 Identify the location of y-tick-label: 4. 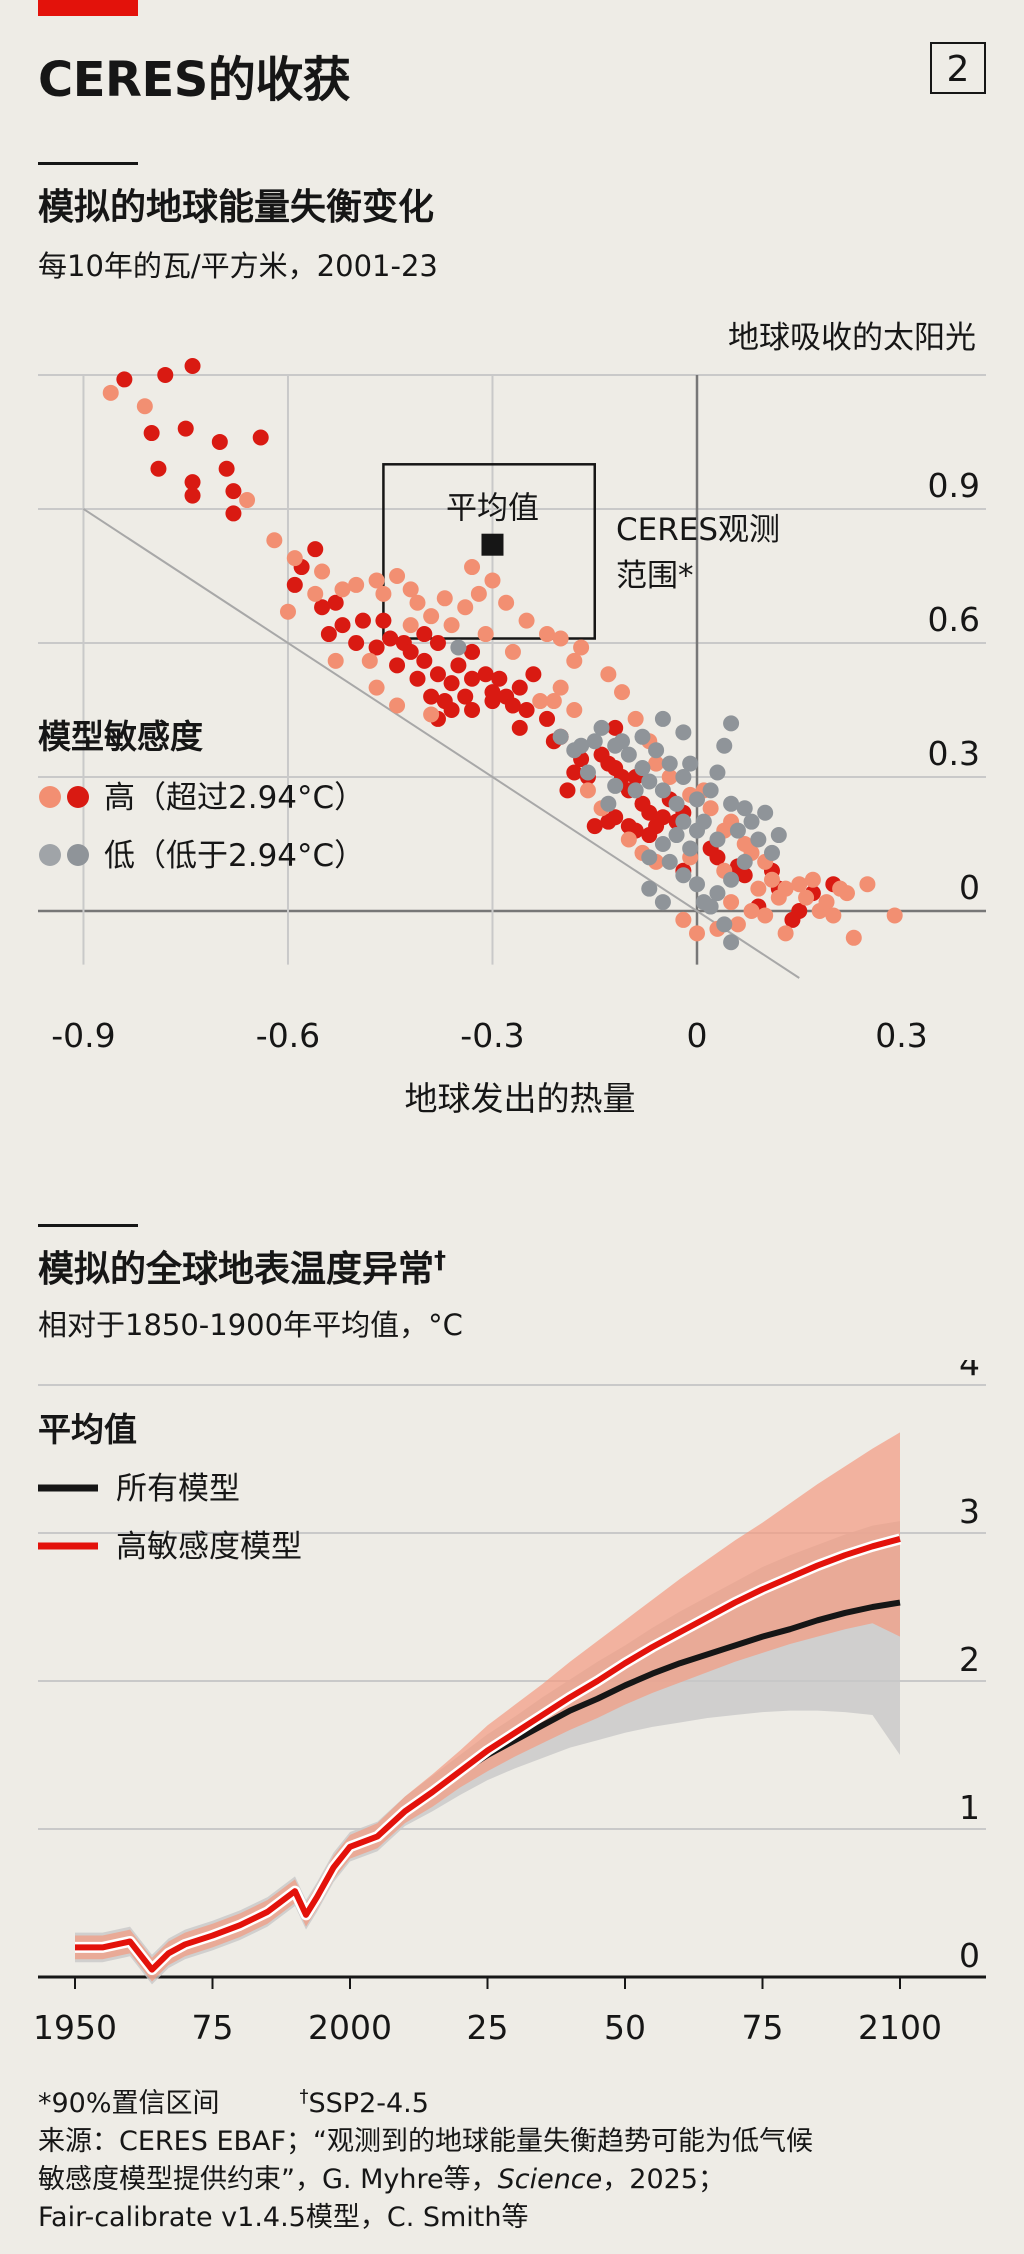
(969, 1371).